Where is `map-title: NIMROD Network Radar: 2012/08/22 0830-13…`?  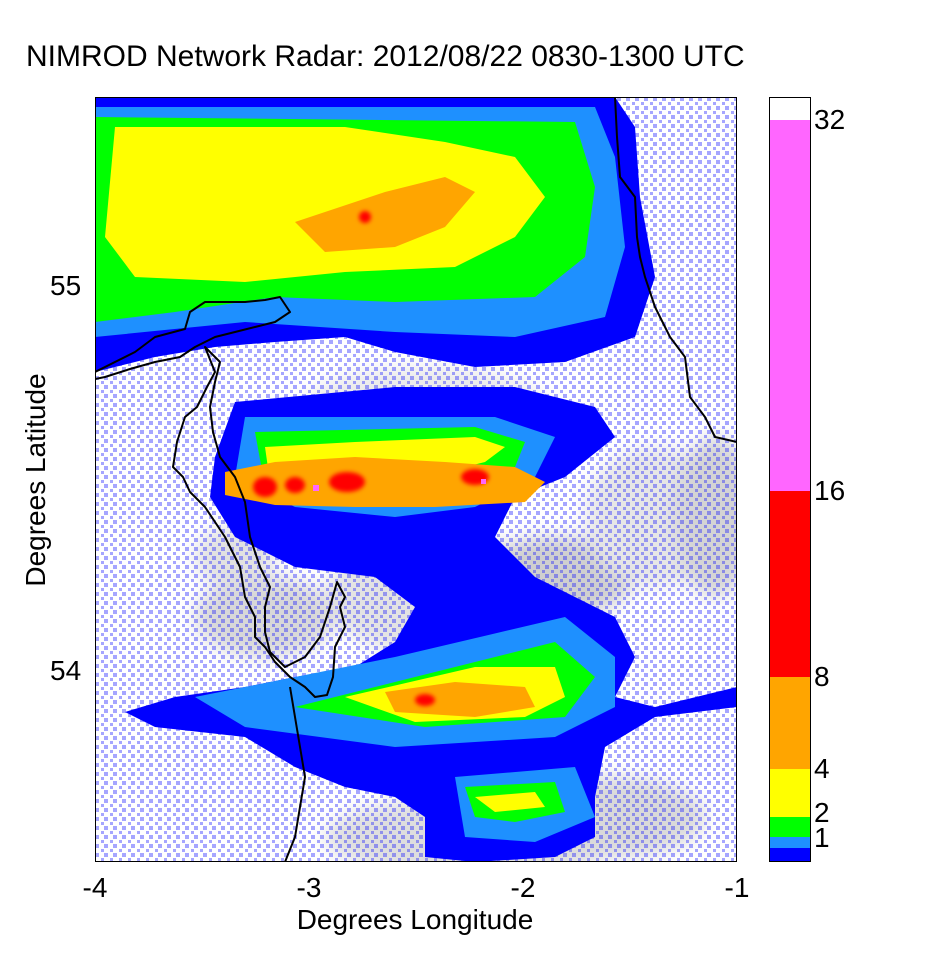 map-title: NIMROD Network Radar: 2012/08/22 0830-13… is located at coordinates (385, 56).